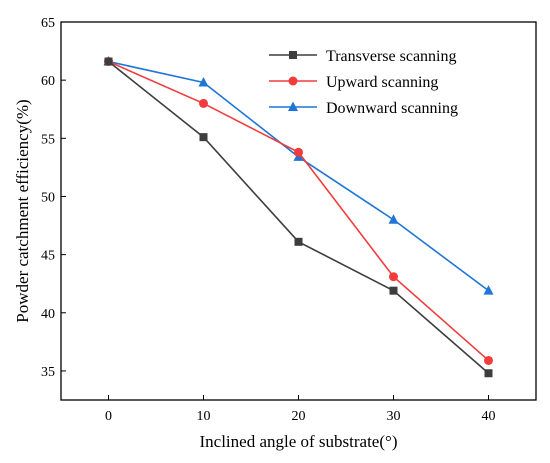  I want to click on y-tick-label: 60, so click(48, 81).